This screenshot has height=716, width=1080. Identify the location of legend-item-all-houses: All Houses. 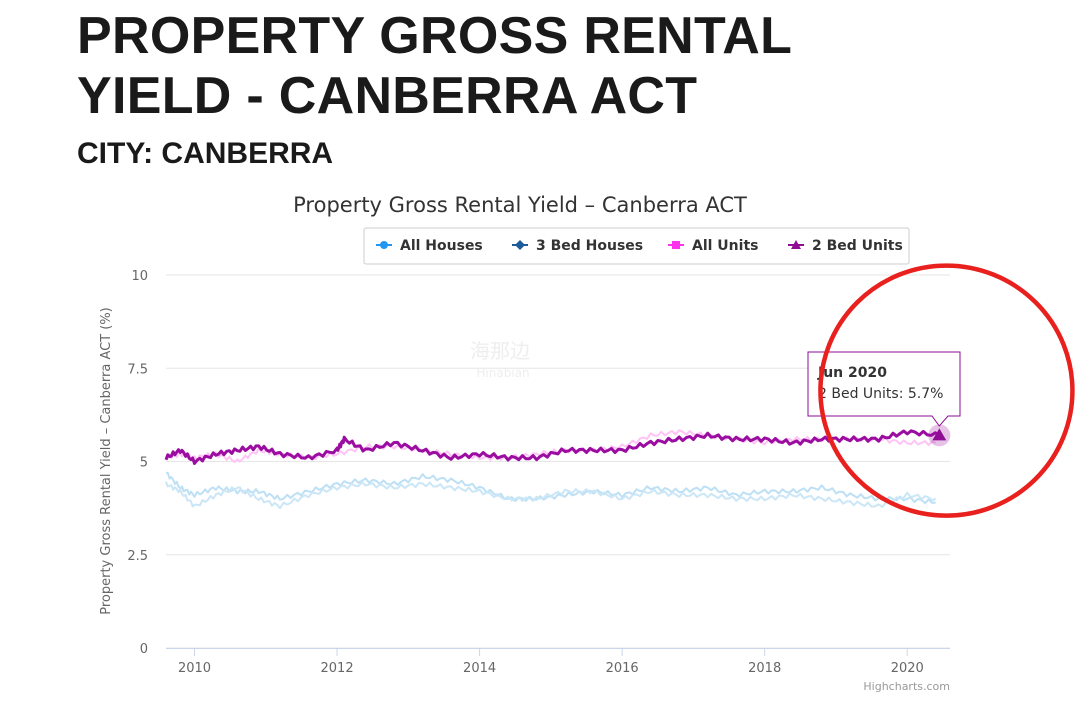
(429, 246).